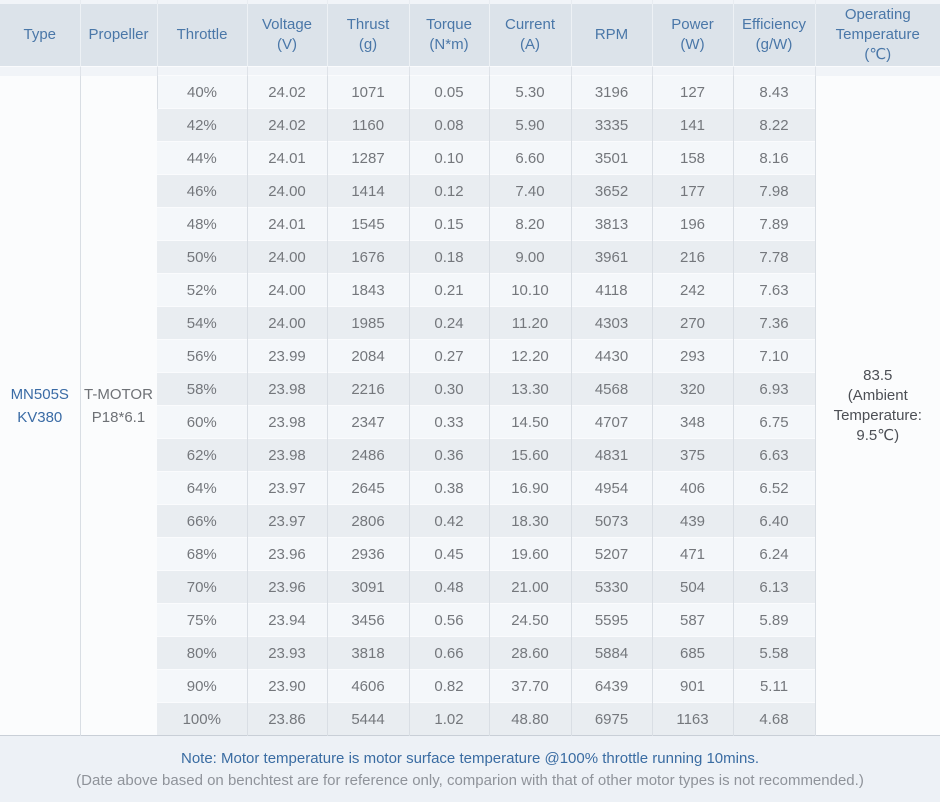 Image resolution: width=940 pixels, height=802 pixels. I want to click on cell-voltage: 23.90, so click(286, 686).